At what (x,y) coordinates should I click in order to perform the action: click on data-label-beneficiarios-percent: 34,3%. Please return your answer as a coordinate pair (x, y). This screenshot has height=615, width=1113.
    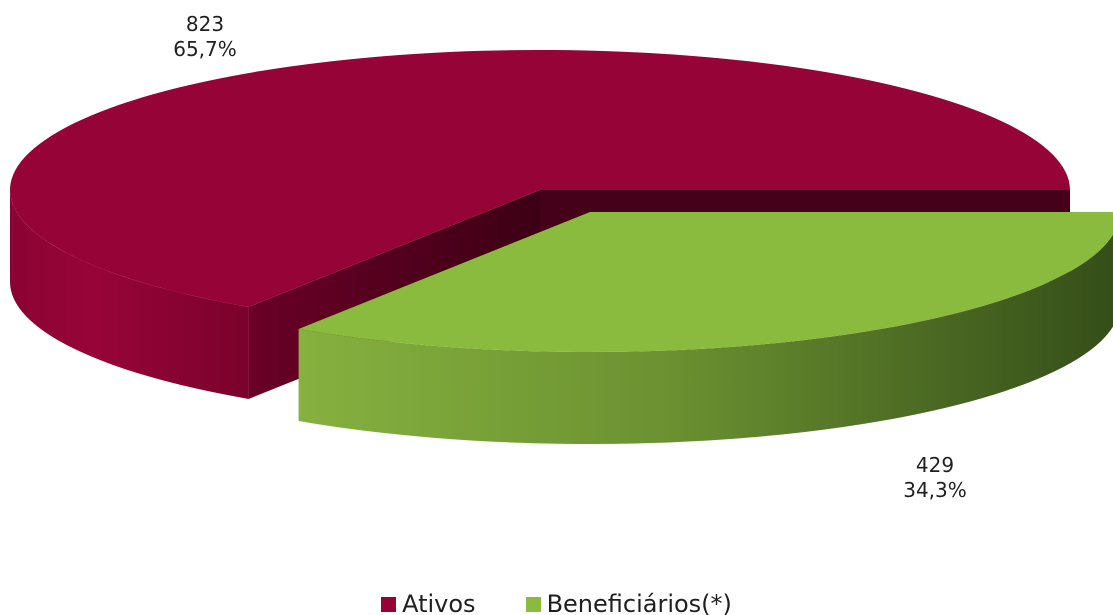
    Looking at the image, I should click on (935, 490).